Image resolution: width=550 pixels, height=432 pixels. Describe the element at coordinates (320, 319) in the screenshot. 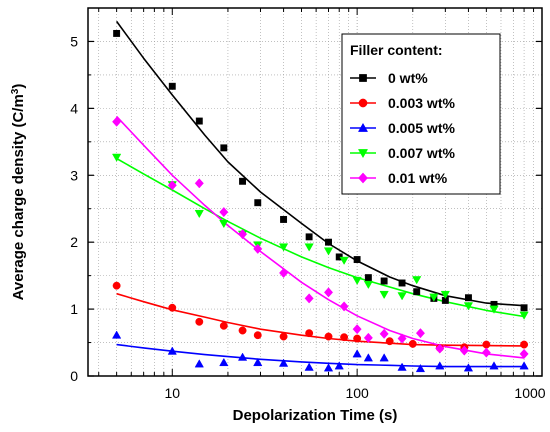

I see `fit-line` at that location.